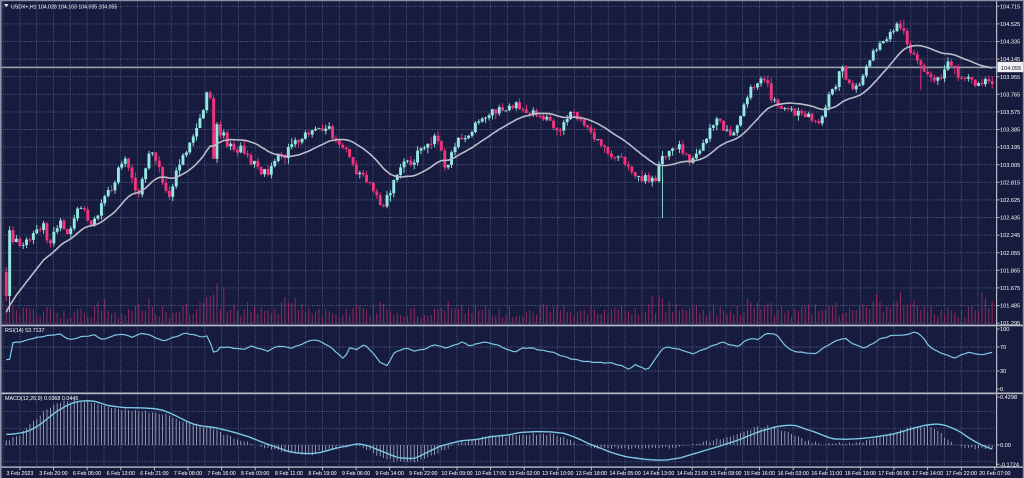 This screenshot has height=478, width=1024. I want to click on svg-text: 100, so click(1004, 330).